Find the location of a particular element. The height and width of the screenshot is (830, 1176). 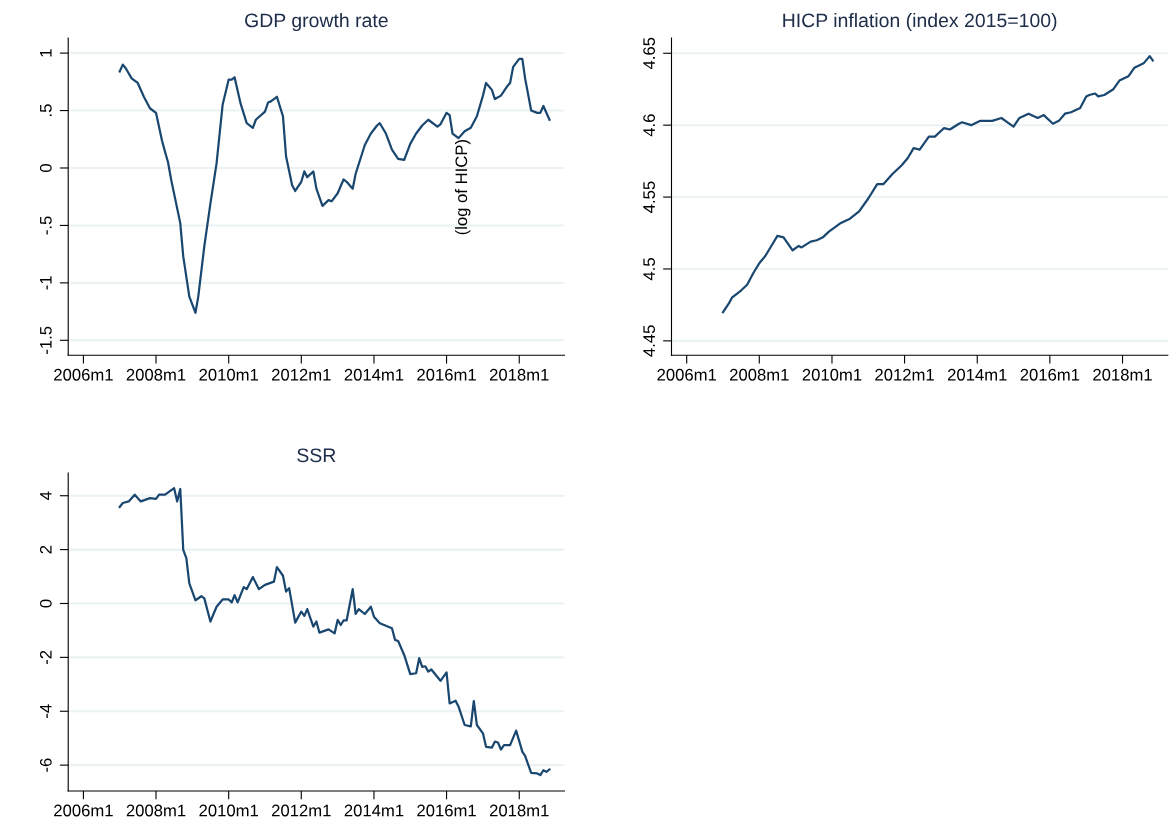

y-tick-label: 4.5 is located at coordinates (649, 269).